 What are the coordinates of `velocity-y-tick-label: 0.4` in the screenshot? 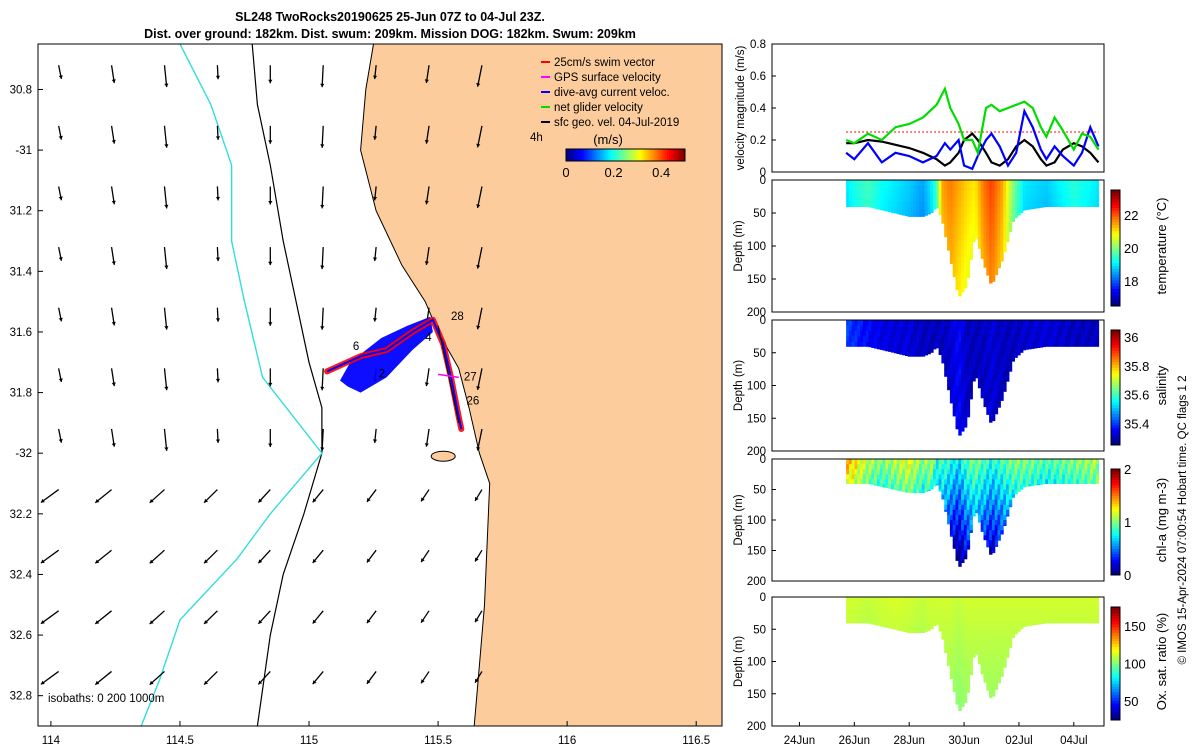 It's located at (758, 109).